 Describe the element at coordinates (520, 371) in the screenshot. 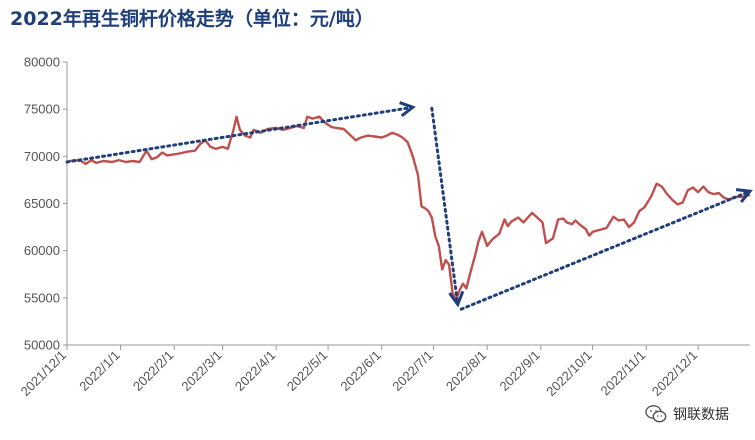

I see `x-tick-label: 2022/9/1` at that location.